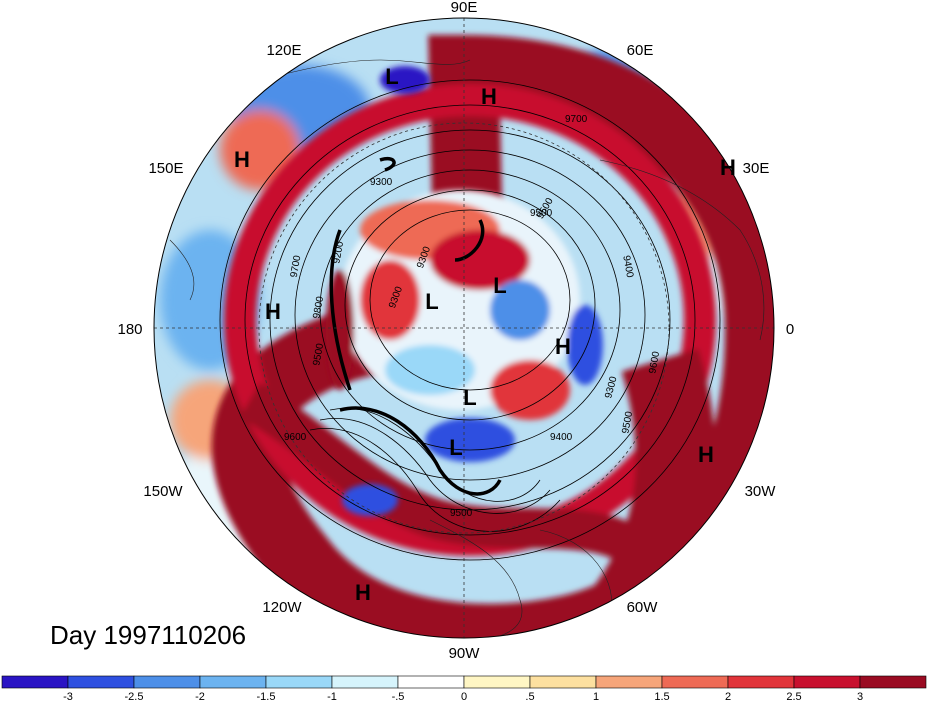  What do you see at coordinates (793, 696) in the screenshot?
I see `colorbar-tick-label: 2.5` at bounding box center [793, 696].